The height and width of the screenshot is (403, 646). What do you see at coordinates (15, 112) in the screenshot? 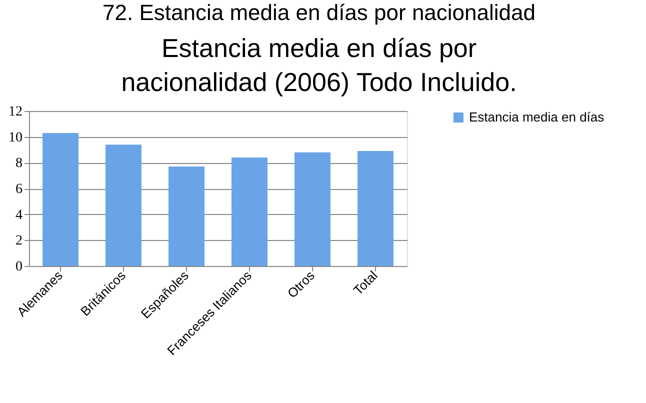
I see `y-tick-label: 12` at bounding box center [15, 112].